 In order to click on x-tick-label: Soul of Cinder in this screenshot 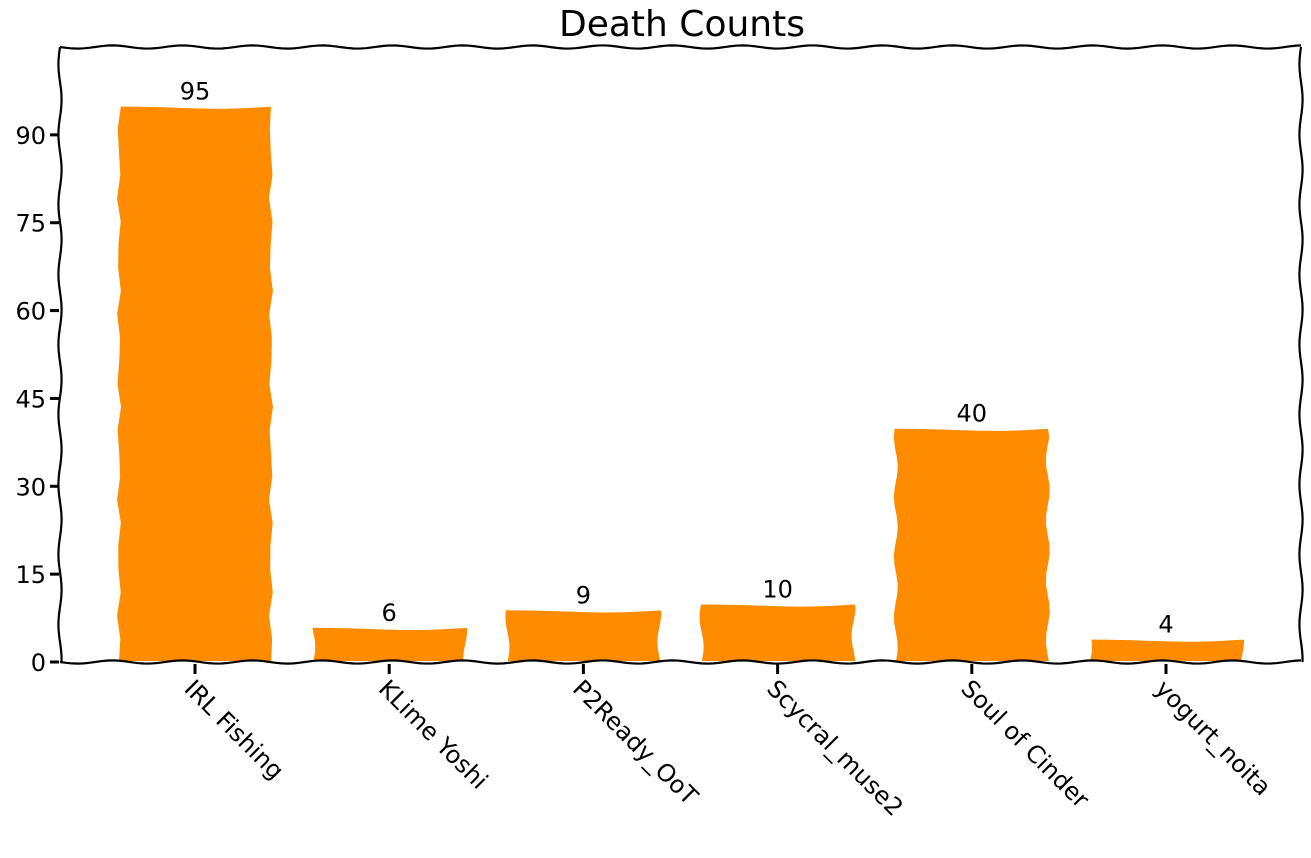, I will do `click(1025, 743)`.